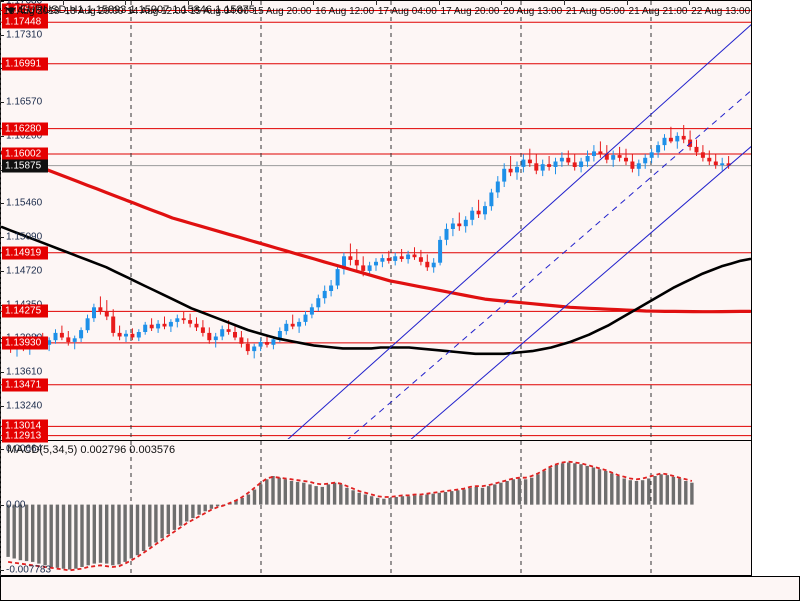 The width and height of the screenshot is (800, 601). What do you see at coordinates (25, 166) in the screenshot?
I see `current-price-tag: 1.15875` at bounding box center [25, 166].